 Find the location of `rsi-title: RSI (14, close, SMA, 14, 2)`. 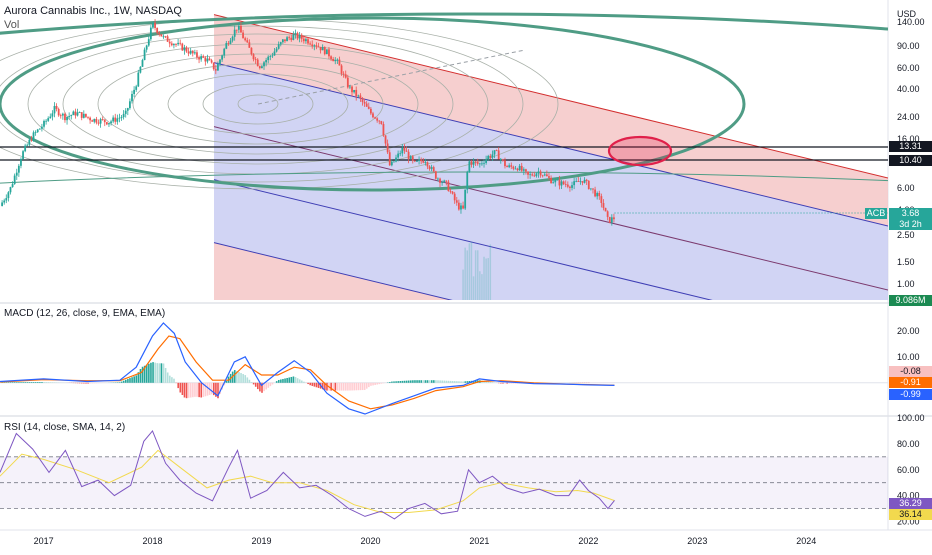

rsi-title: RSI (14, close, SMA, 14, 2) is located at coordinates (64, 427).